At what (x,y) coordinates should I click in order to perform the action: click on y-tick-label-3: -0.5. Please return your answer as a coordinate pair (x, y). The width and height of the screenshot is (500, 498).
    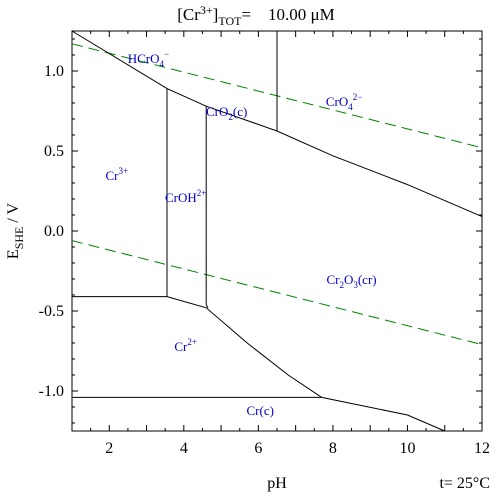
    Looking at the image, I should click on (51, 311).